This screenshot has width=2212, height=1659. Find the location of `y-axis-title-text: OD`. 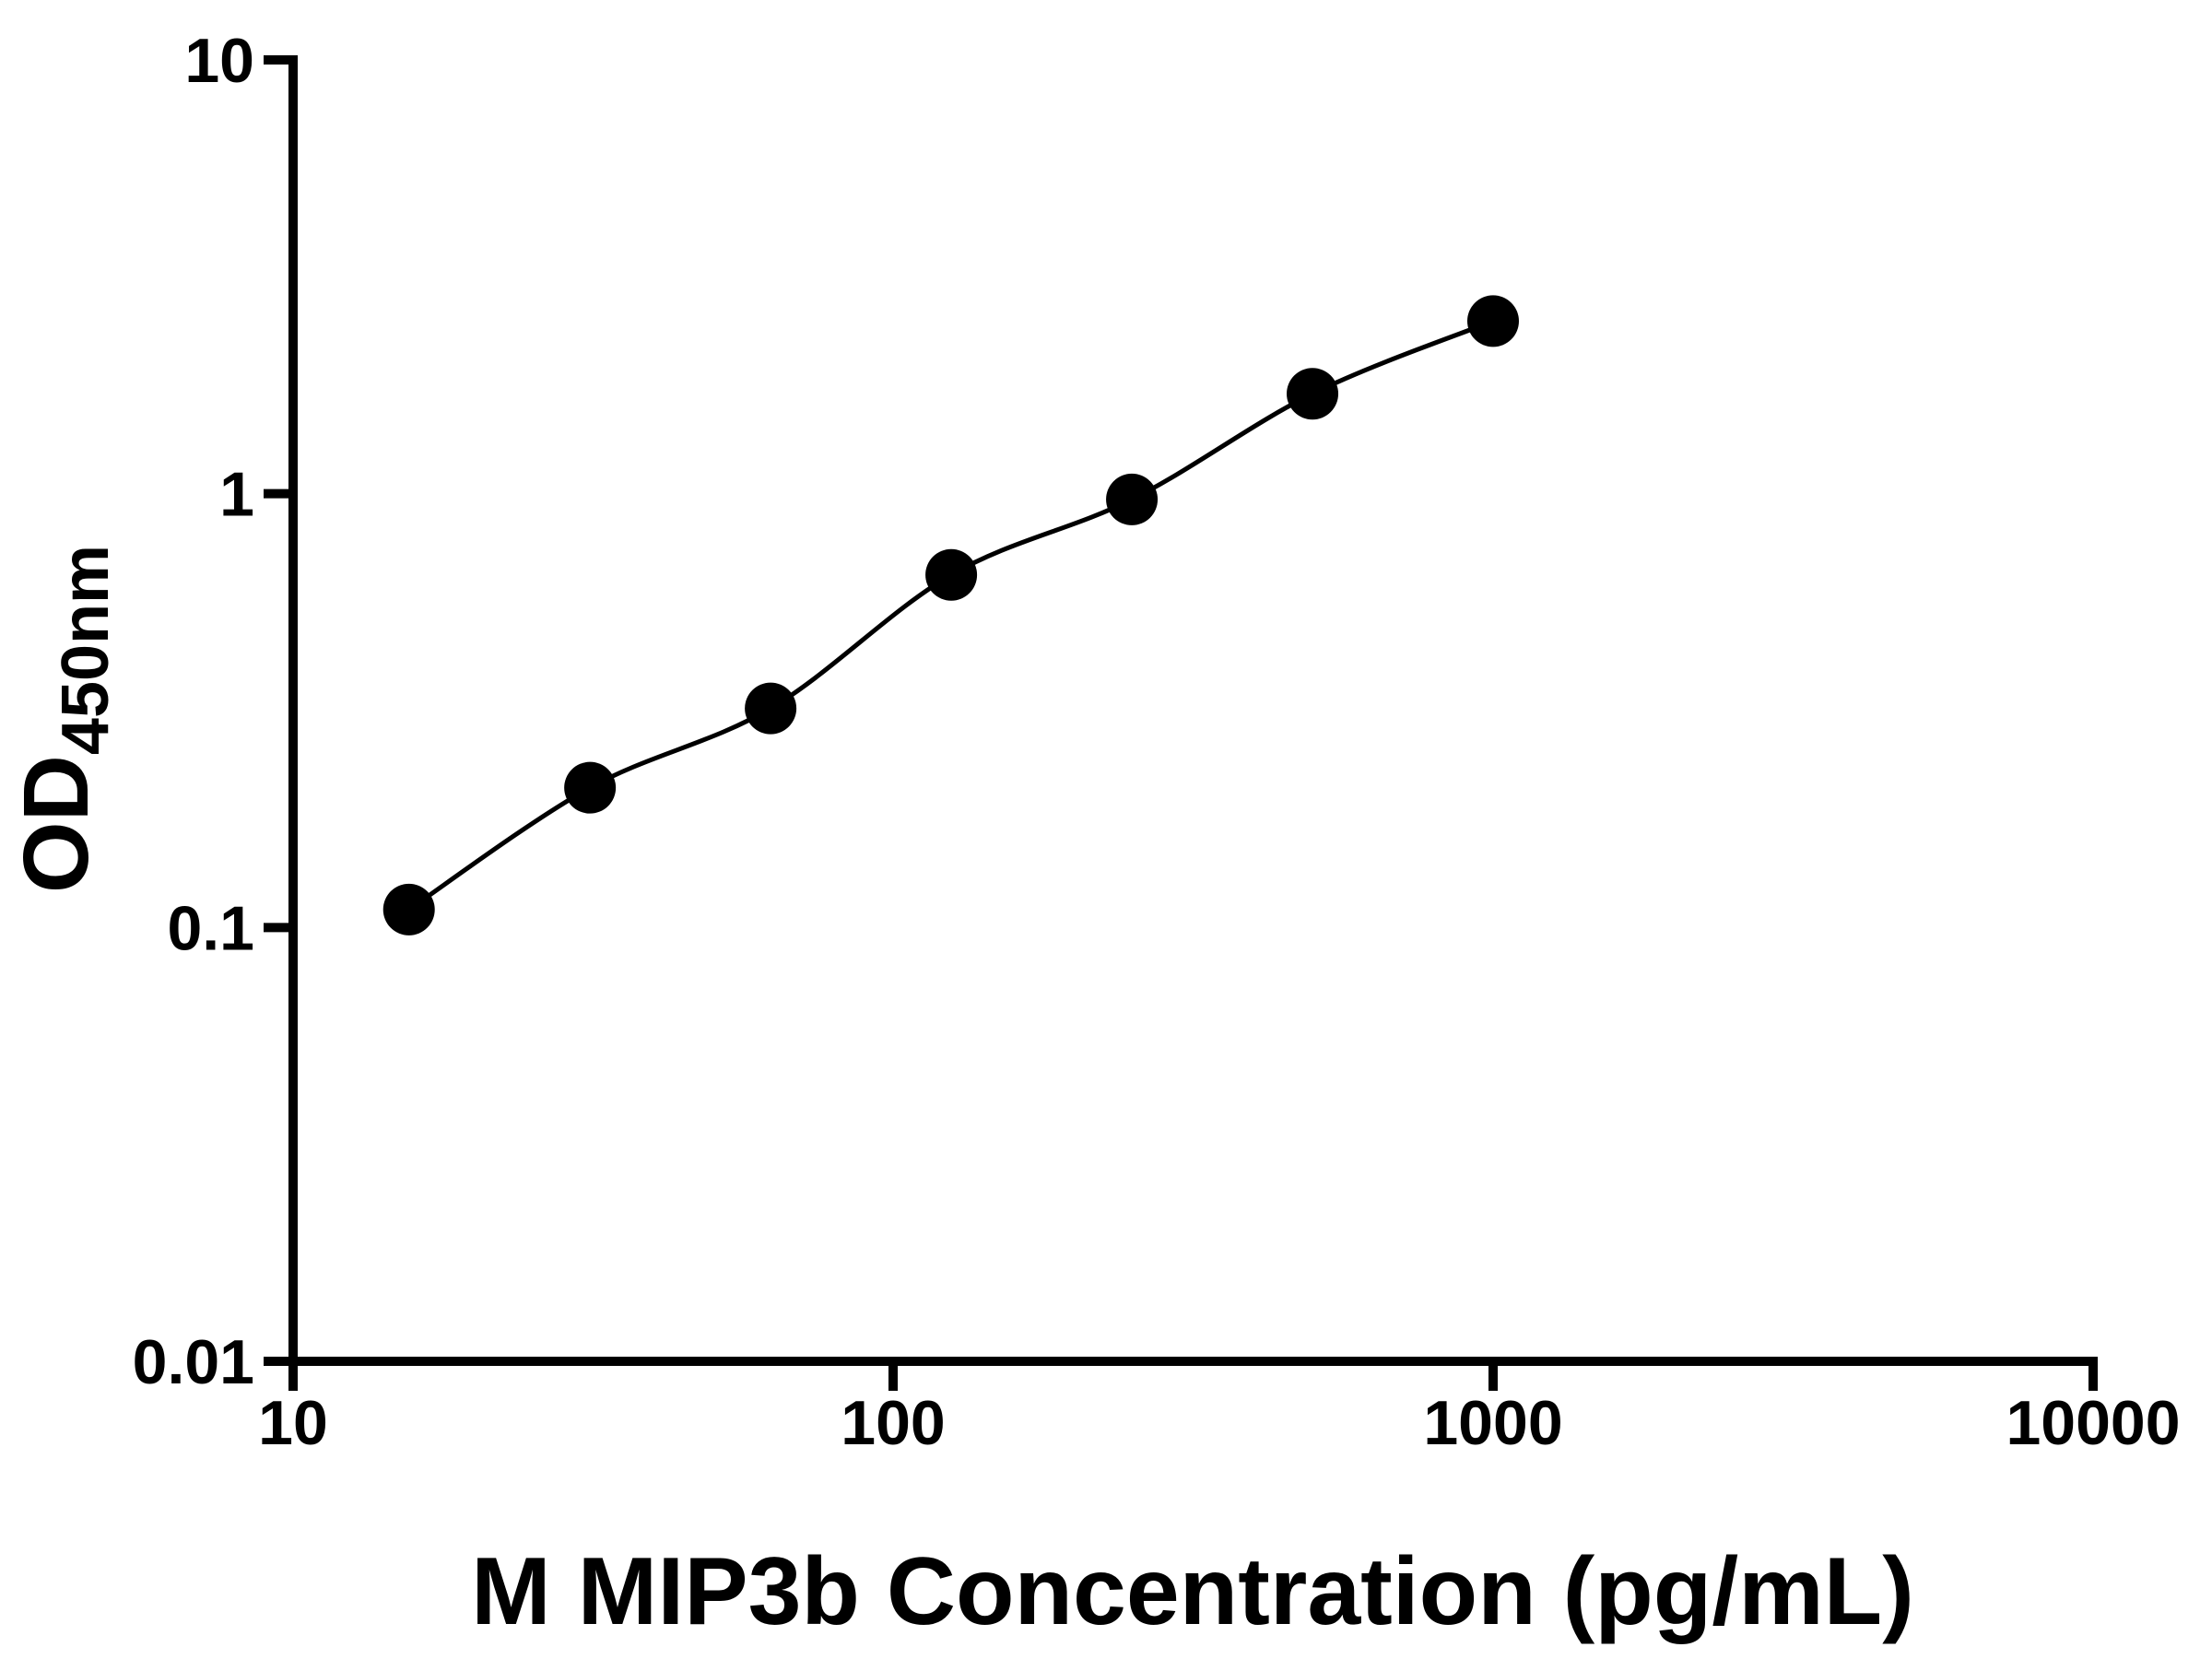

y-axis-title-text: OD is located at coordinates (56, 824).